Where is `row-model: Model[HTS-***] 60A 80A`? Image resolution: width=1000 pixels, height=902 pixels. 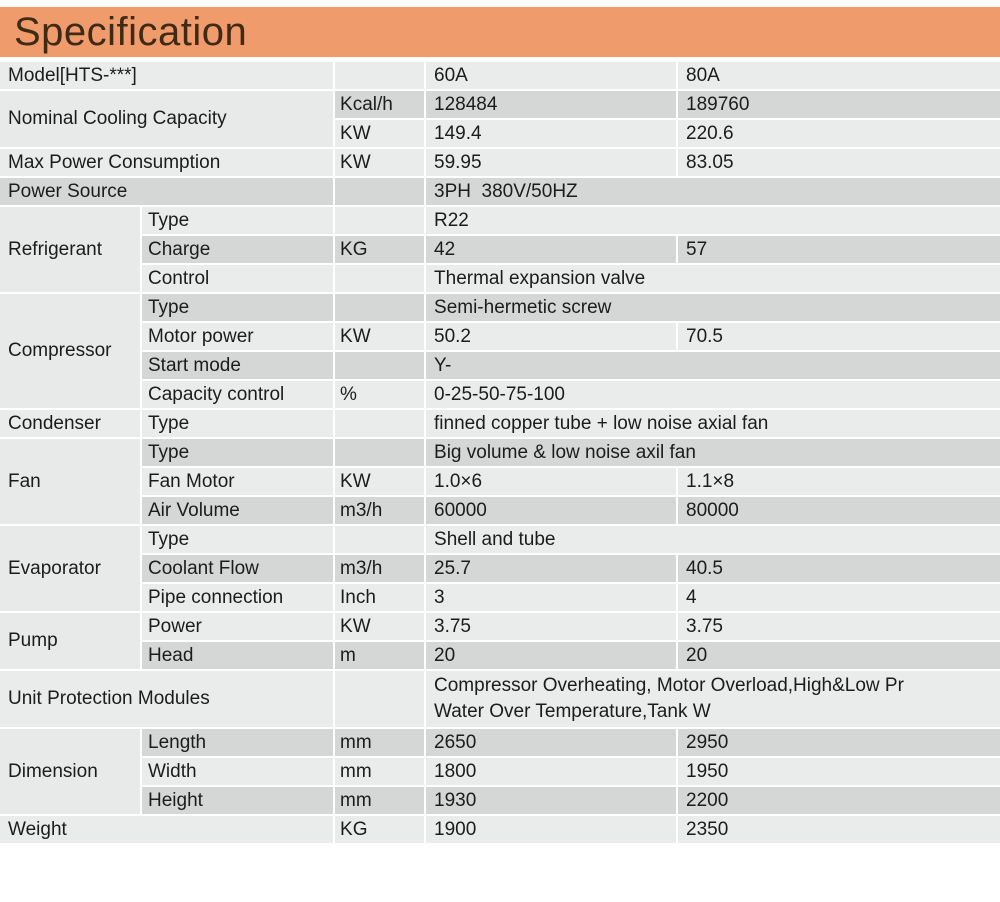 row-model: Model[HTS-***] 60A 80A is located at coordinates (500, 75).